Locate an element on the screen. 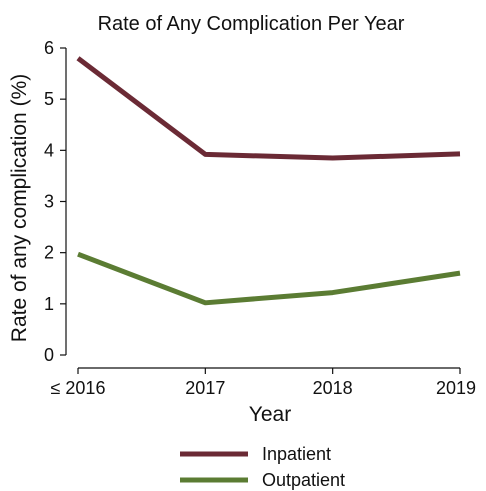 The width and height of the screenshot is (486, 491). legend: Inpatient Outpatient is located at coordinates (262, 467).